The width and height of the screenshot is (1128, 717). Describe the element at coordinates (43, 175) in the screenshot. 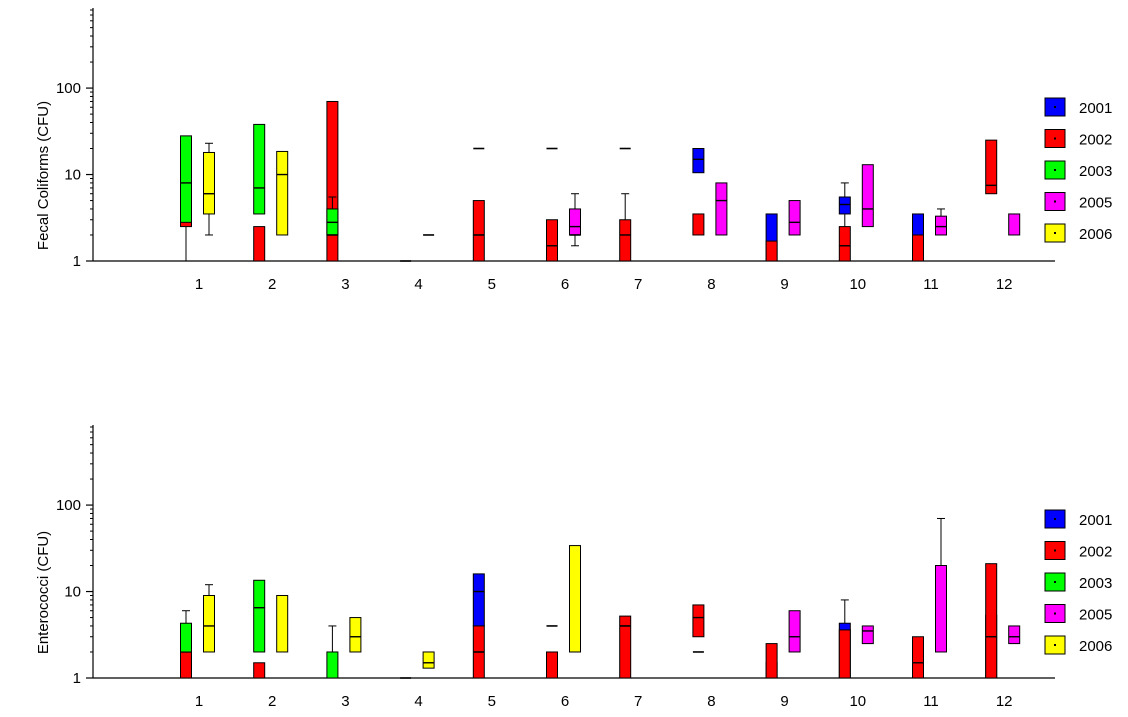

I see `y-axis-title: Fecal Coliforms (CFU)` at that location.